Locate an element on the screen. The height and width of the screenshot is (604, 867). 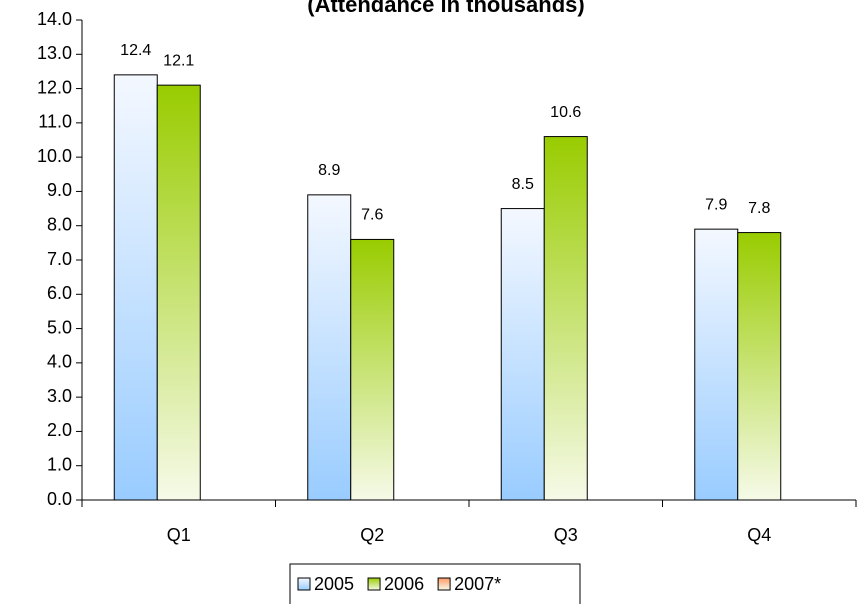
chart-title: (Attendance in thousands) is located at coordinates (445, 8).